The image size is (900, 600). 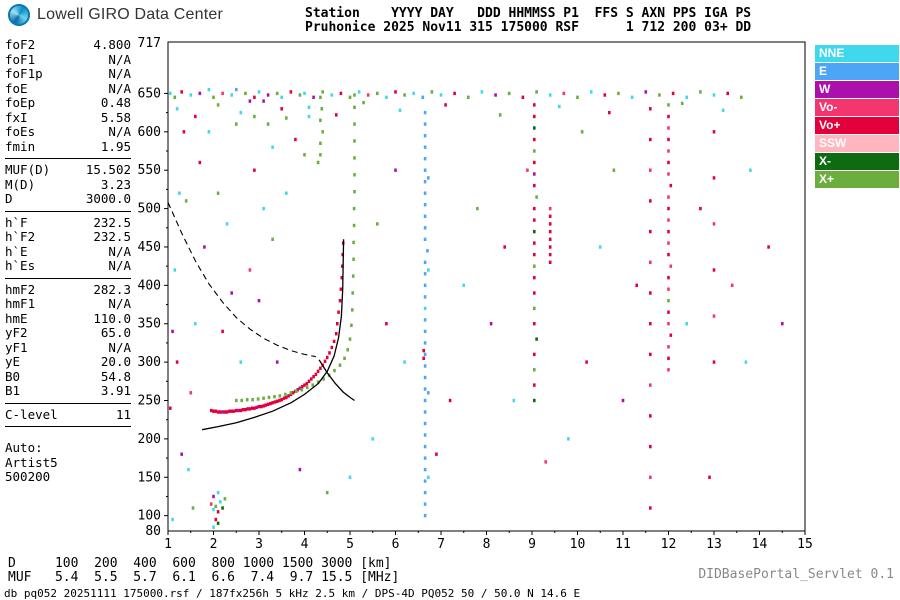 I want to click on legend-item-vo: Vo-, so click(x=857, y=107).